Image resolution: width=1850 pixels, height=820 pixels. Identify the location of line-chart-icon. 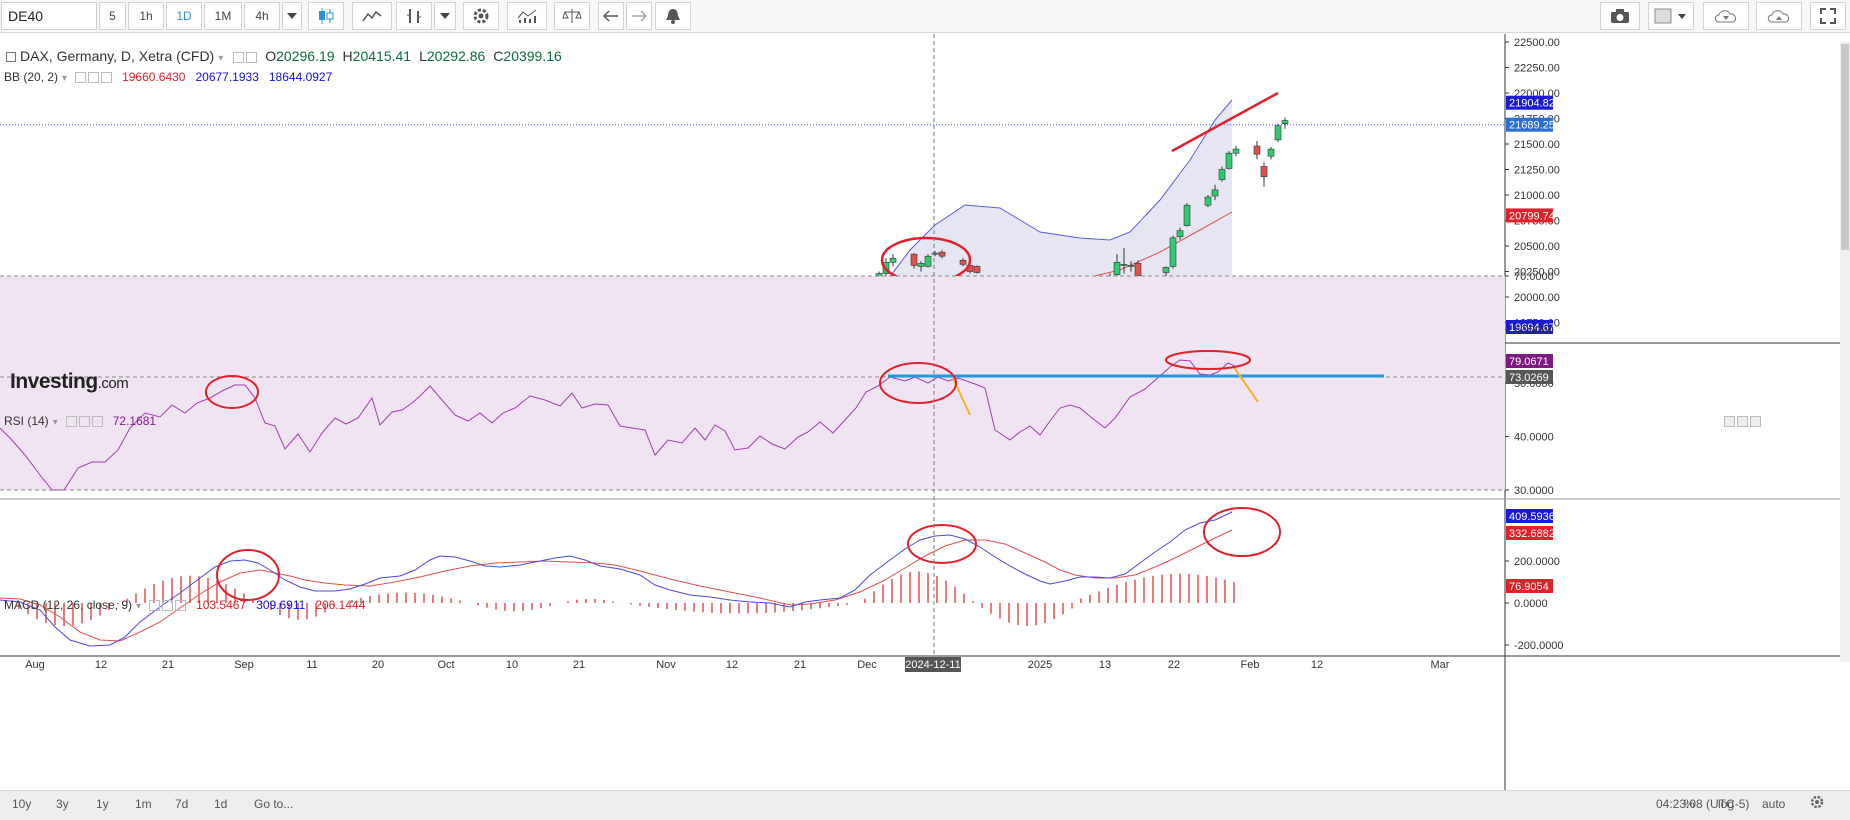
(372, 16).